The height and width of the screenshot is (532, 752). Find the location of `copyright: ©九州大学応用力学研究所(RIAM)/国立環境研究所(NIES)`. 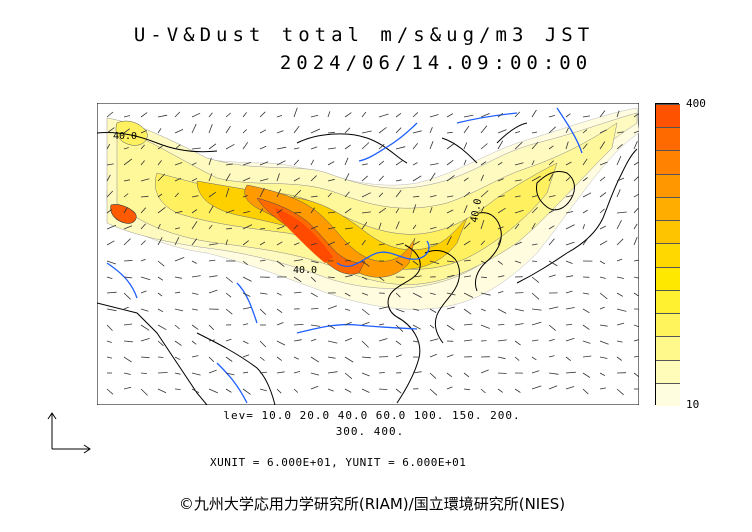

copyright: ©九州大学応用力学研究所(RIAM)/国立環境研究所(NIES) is located at coordinates (372, 504).